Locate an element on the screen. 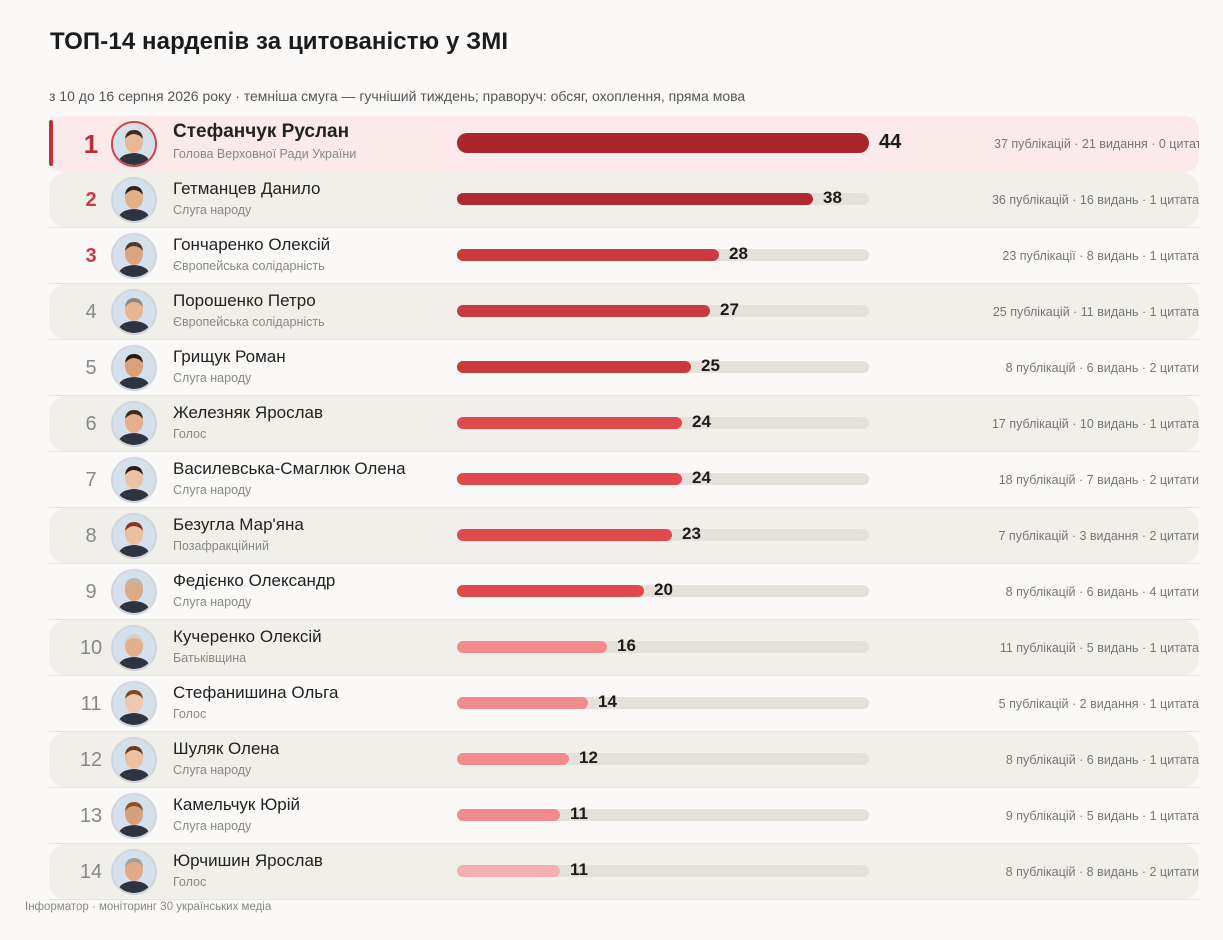  bar-value-label: 24 is located at coordinates (701, 477).